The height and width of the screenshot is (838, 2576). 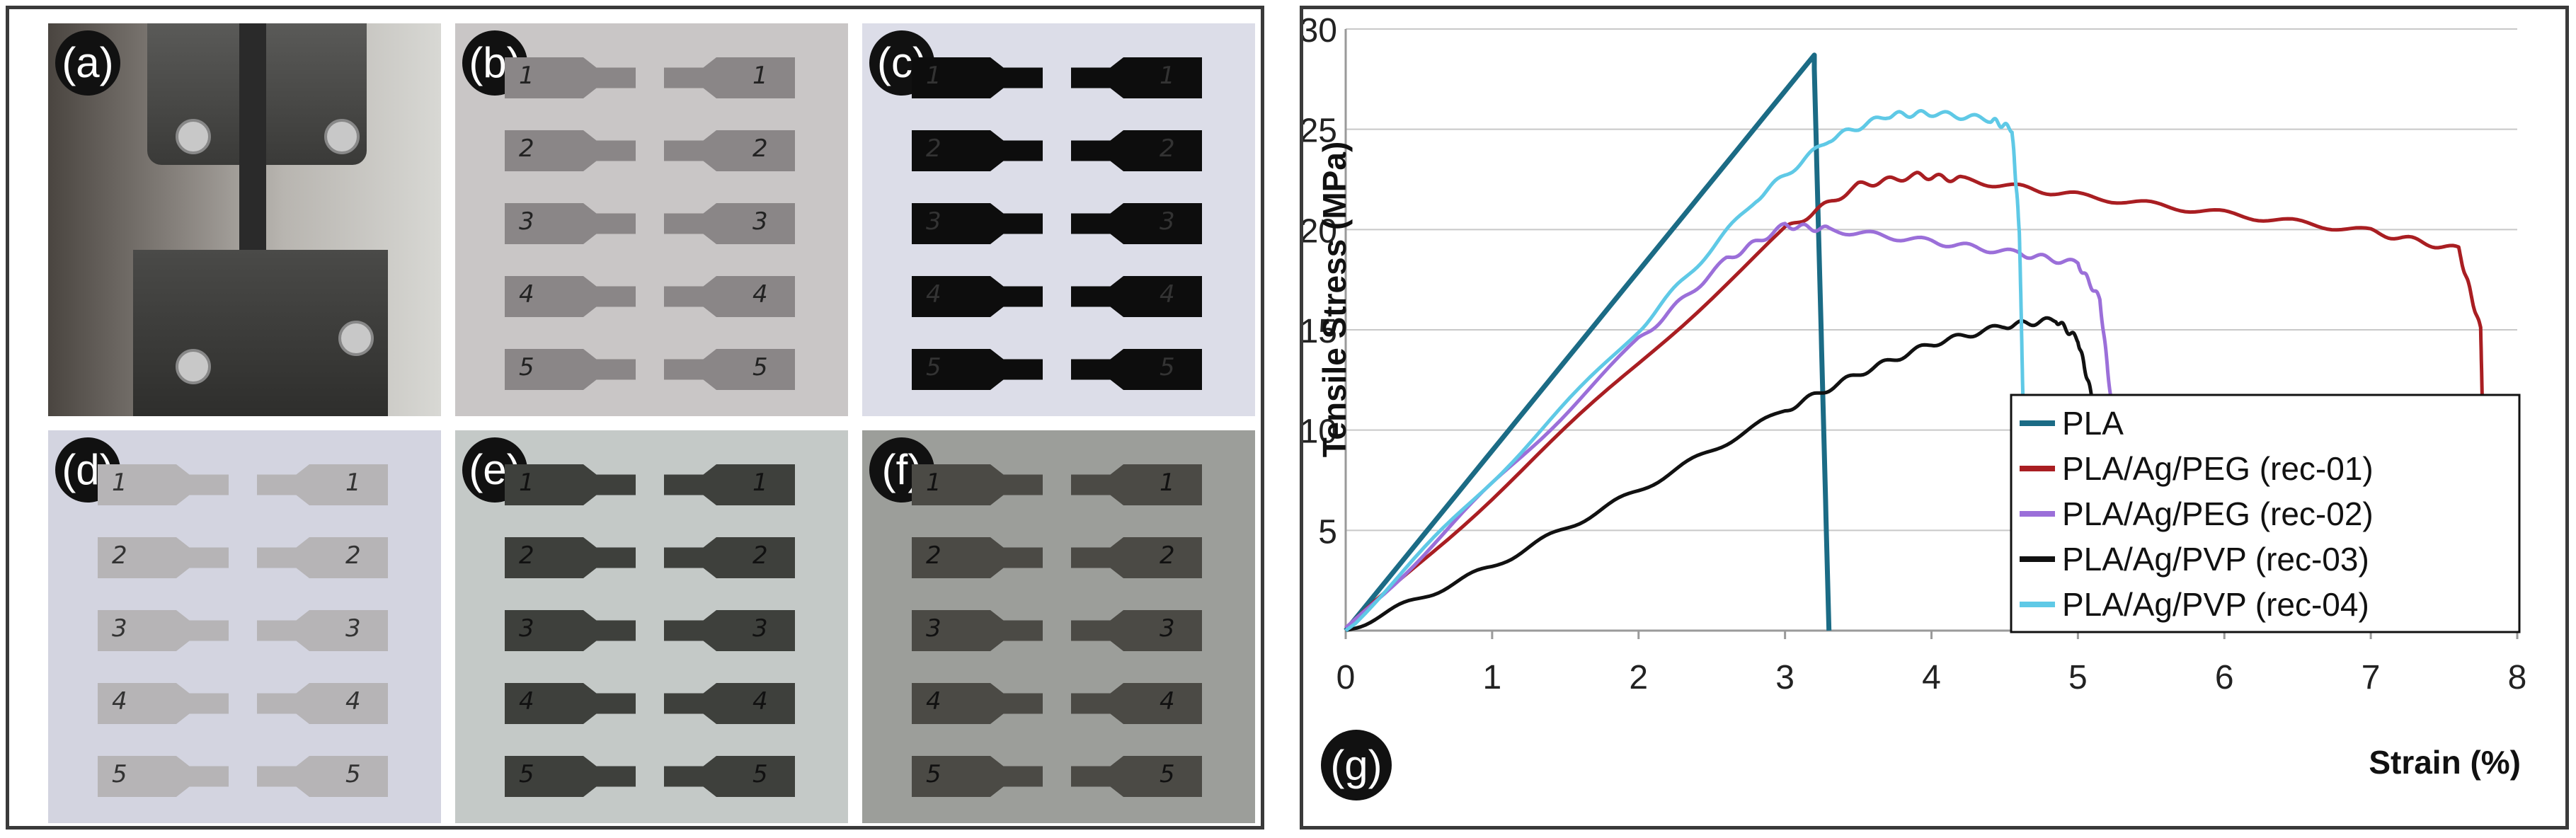 I want to click on legend-entry: PLA/Ag/PVP (rec-04), so click(x=2215, y=604).